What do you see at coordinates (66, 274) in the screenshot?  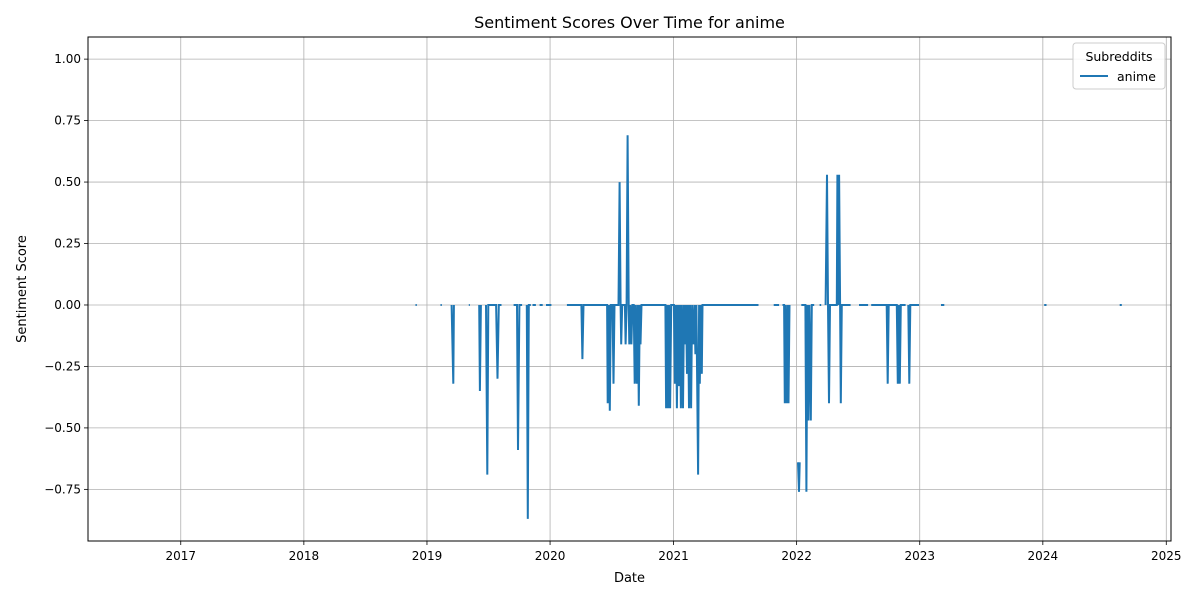 I see `y-axis: 1.00 0.75 0.50 0.25 0.00 −0.25 −0.50 −0.75` at bounding box center [66, 274].